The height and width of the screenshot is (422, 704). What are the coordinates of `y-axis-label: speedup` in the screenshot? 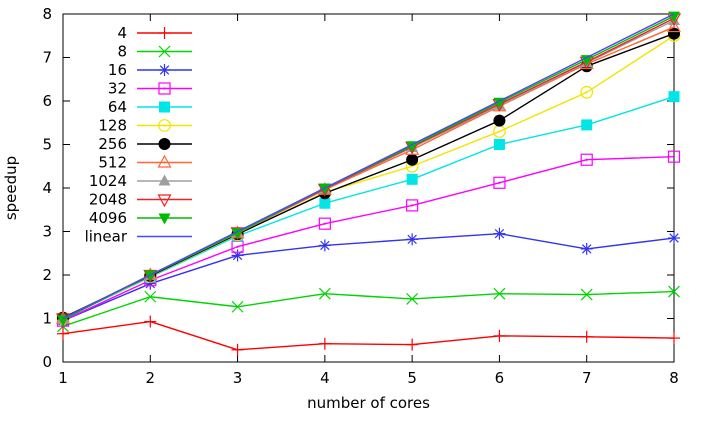 It's located at (11, 188).